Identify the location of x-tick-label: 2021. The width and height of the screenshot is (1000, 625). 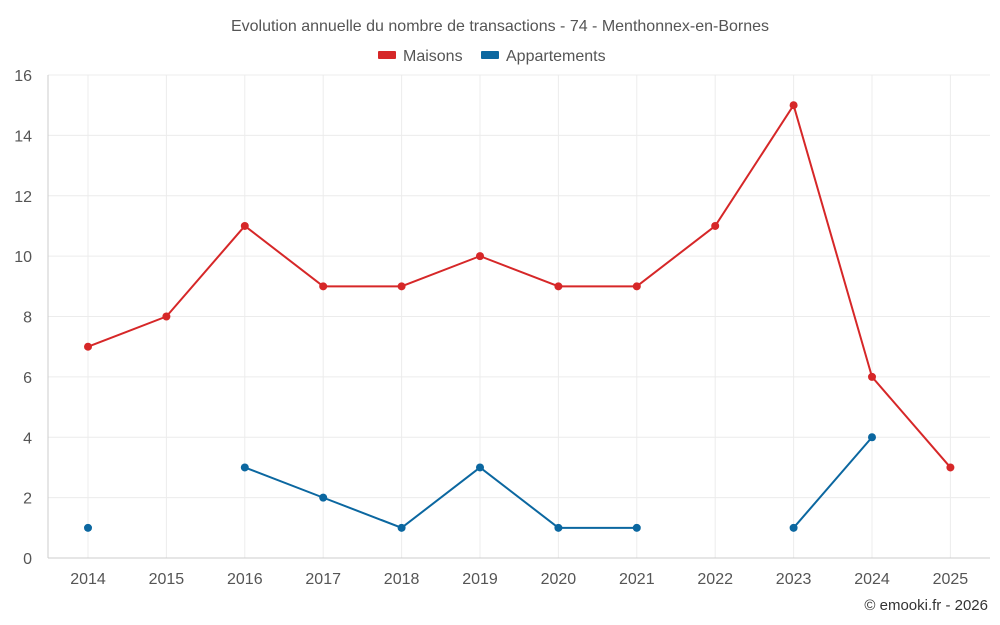
(637, 579).